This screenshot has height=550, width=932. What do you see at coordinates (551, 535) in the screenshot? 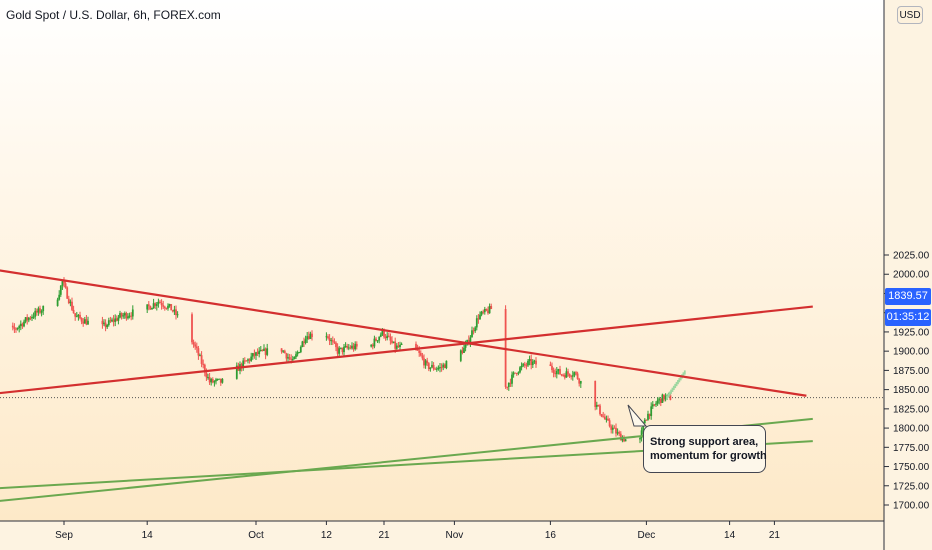
I see `time-tick-label: 16` at bounding box center [551, 535].